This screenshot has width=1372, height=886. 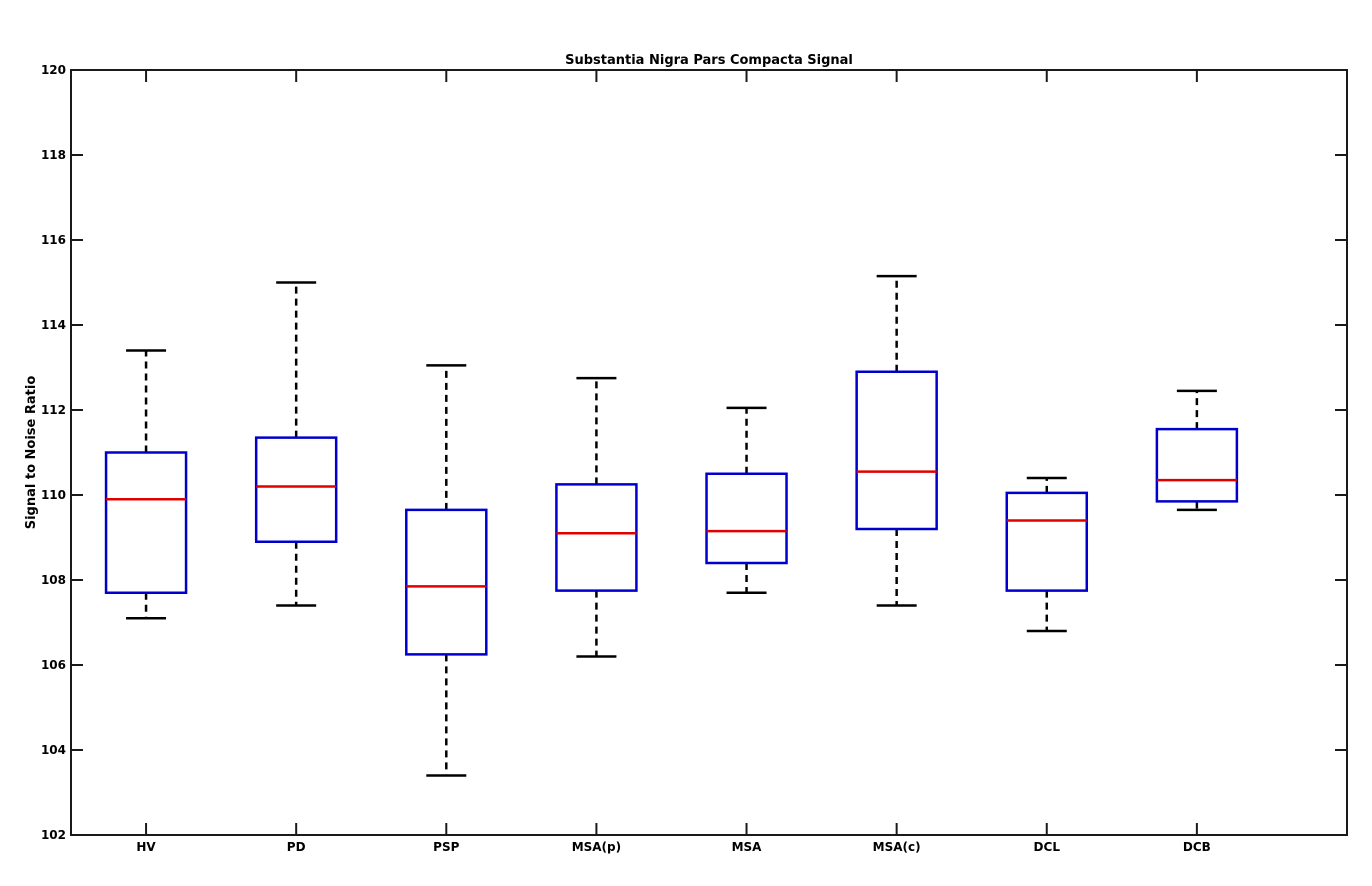 What do you see at coordinates (146, 847) in the screenshot?
I see `x-tick-label: HV` at bounding box center [146, 847].